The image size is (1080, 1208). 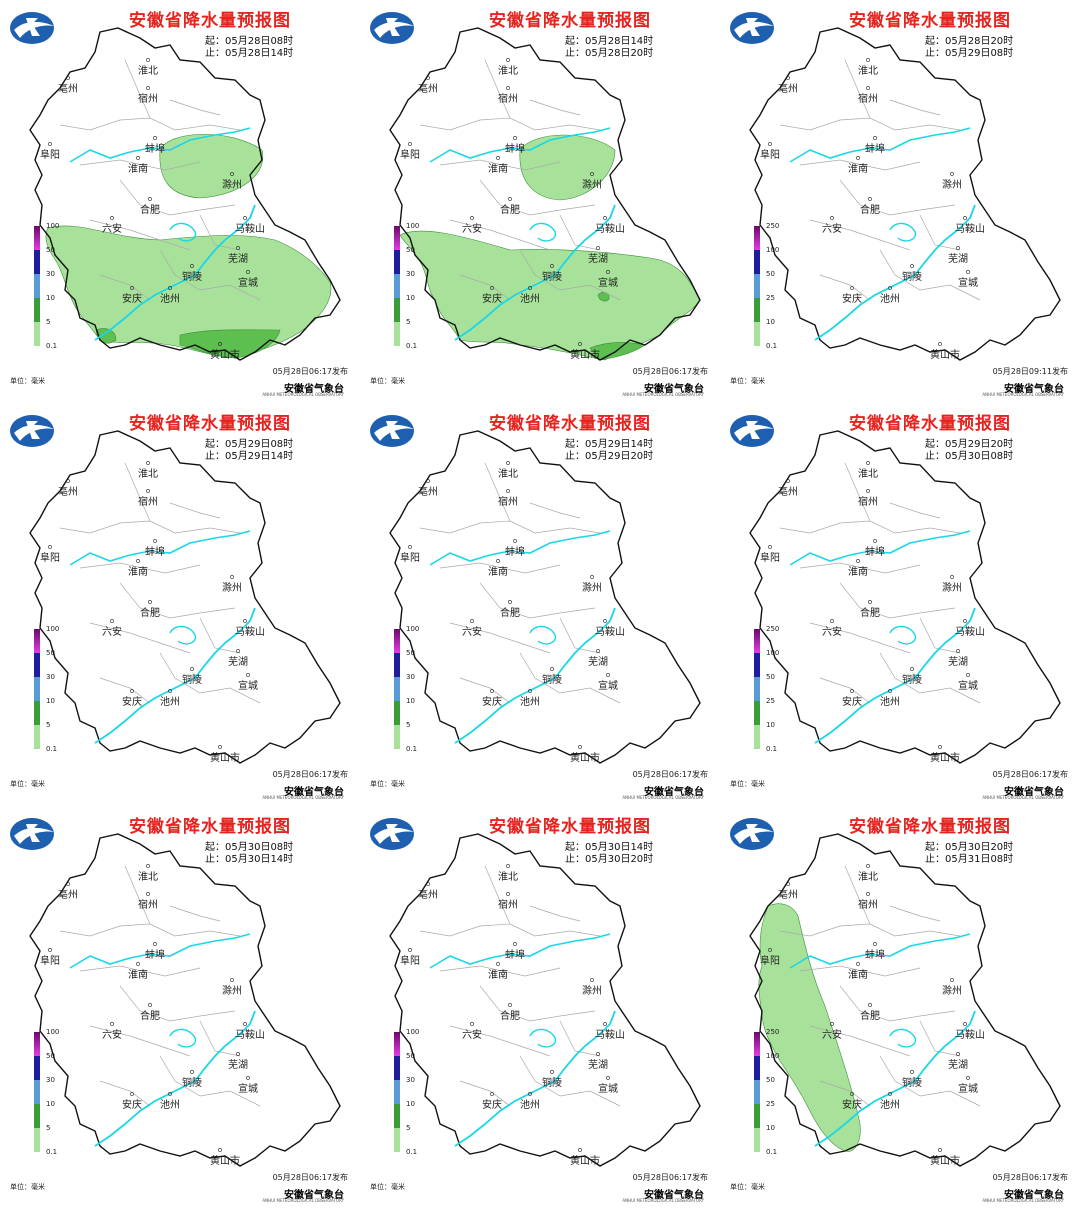 What do you see at coordinates (875, 954) in the screenshot?
I see `city-label: 蚌埠` at bounding box center [875, 954].